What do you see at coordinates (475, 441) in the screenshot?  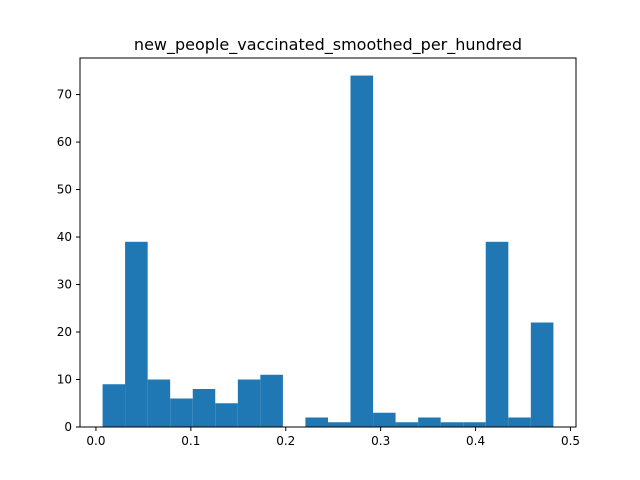 I see `x-tick-label: 0.4` at bounding box center [475, 441].